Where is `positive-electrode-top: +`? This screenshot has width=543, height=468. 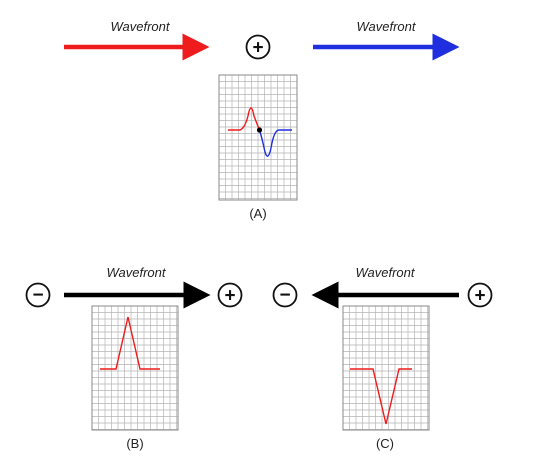
positive-electrode-top: + is located at coordinates (258, 47).